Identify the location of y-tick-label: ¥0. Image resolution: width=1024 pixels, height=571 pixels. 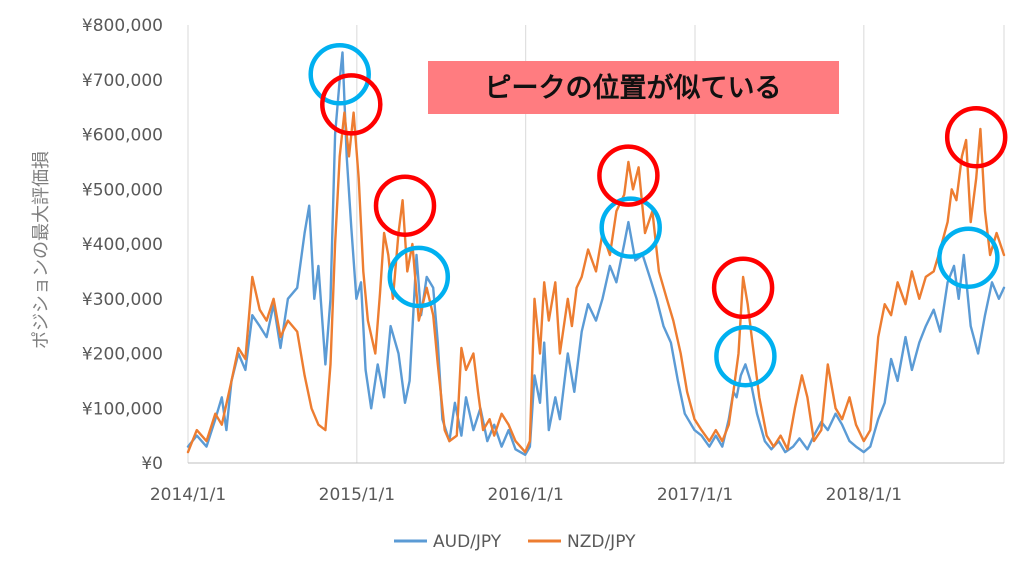
(152, 464).